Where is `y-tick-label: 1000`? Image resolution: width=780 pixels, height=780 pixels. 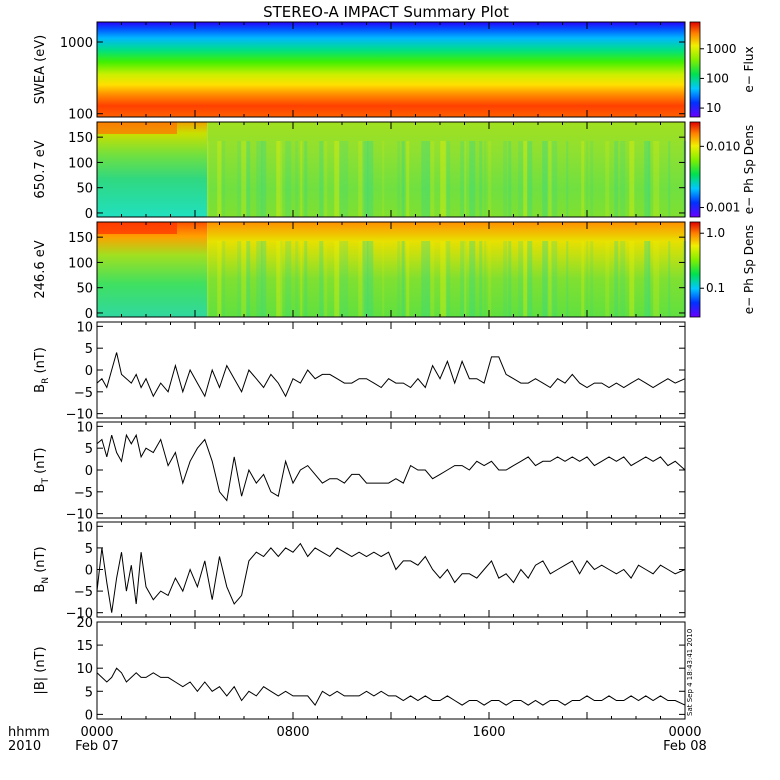
y-tick-label: 1000 is located at coordinates (76, 43).